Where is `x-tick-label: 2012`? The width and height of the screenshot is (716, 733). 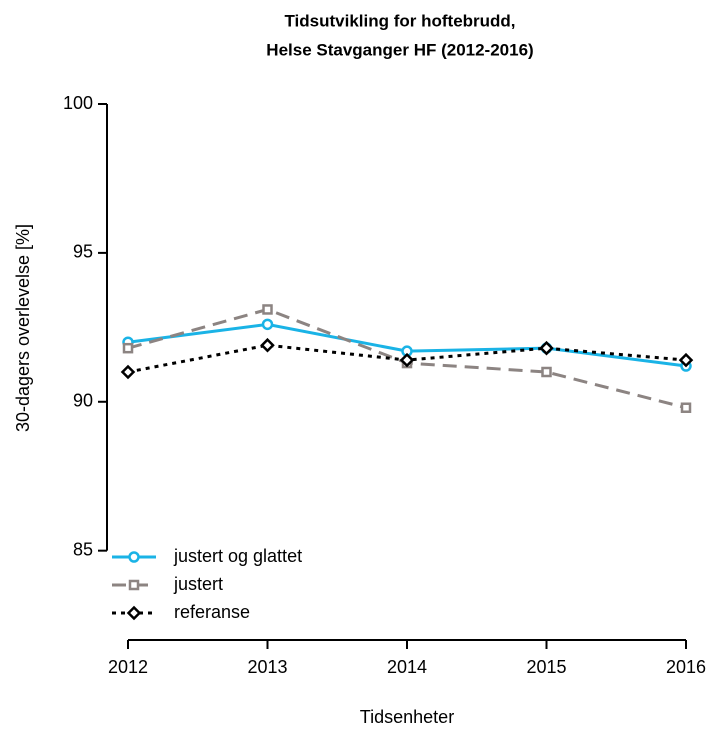 x-tick-label: 2012 is located at coordinates (128, 667).